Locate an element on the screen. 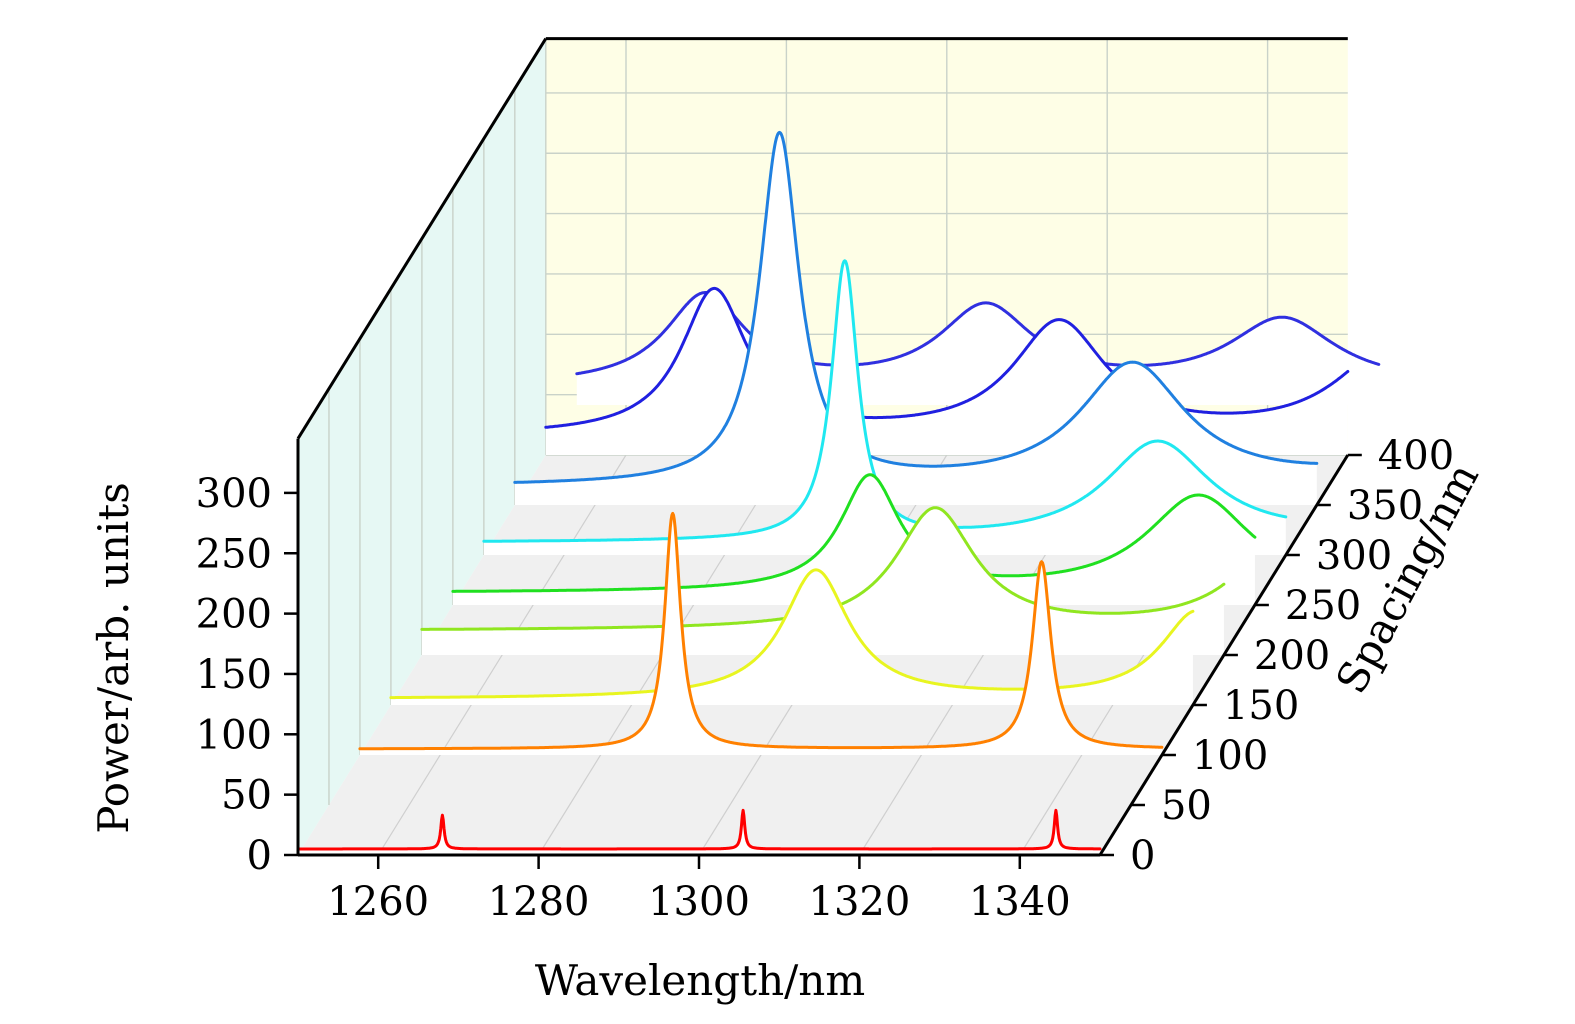 This screenshot has height=1024, width=1575. y-tick-label: 250 is located at coordinates (234, 554).